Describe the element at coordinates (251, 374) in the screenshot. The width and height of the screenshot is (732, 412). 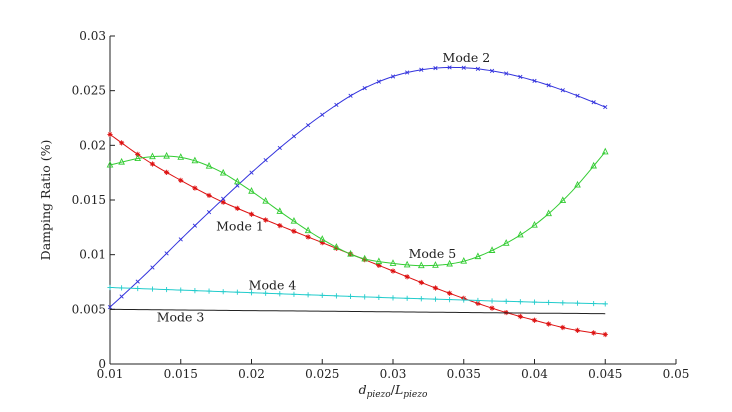
I see `x-tick-label: 0.02` at that location.